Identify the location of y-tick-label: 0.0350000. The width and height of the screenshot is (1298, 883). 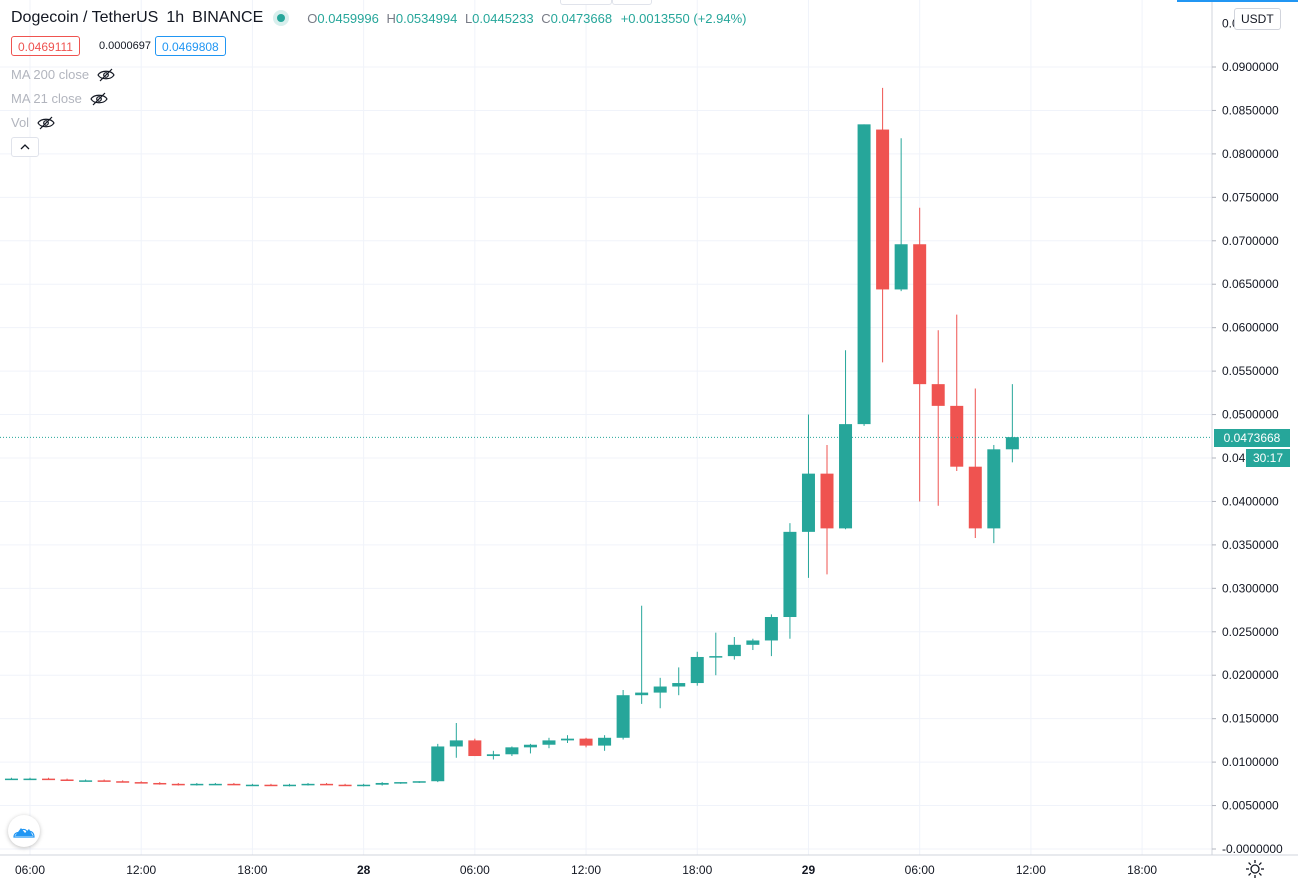
(1250, 545).